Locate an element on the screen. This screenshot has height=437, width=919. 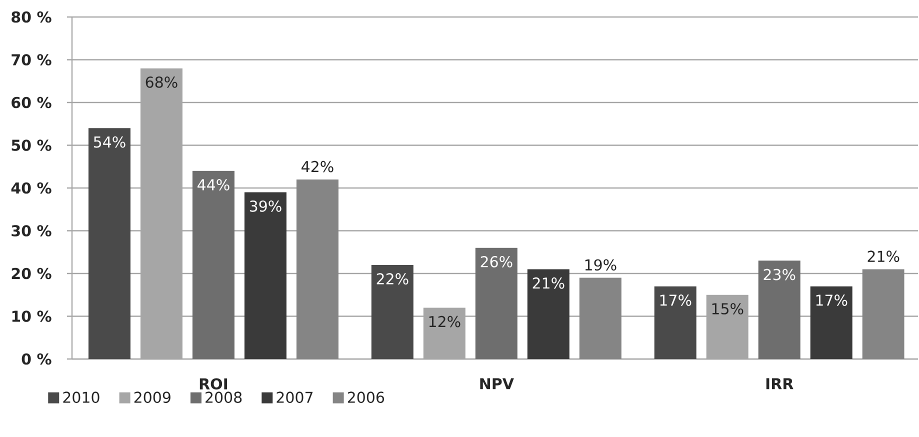
y-tick-label: 20 % is located at coordinates (32, 274).